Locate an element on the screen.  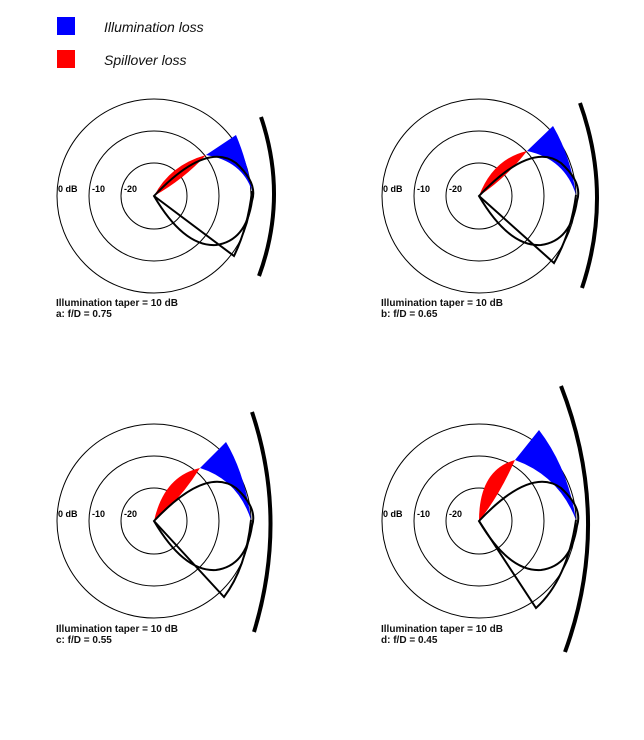
illumination-loss-swatch is located at coordinates (66, 26).